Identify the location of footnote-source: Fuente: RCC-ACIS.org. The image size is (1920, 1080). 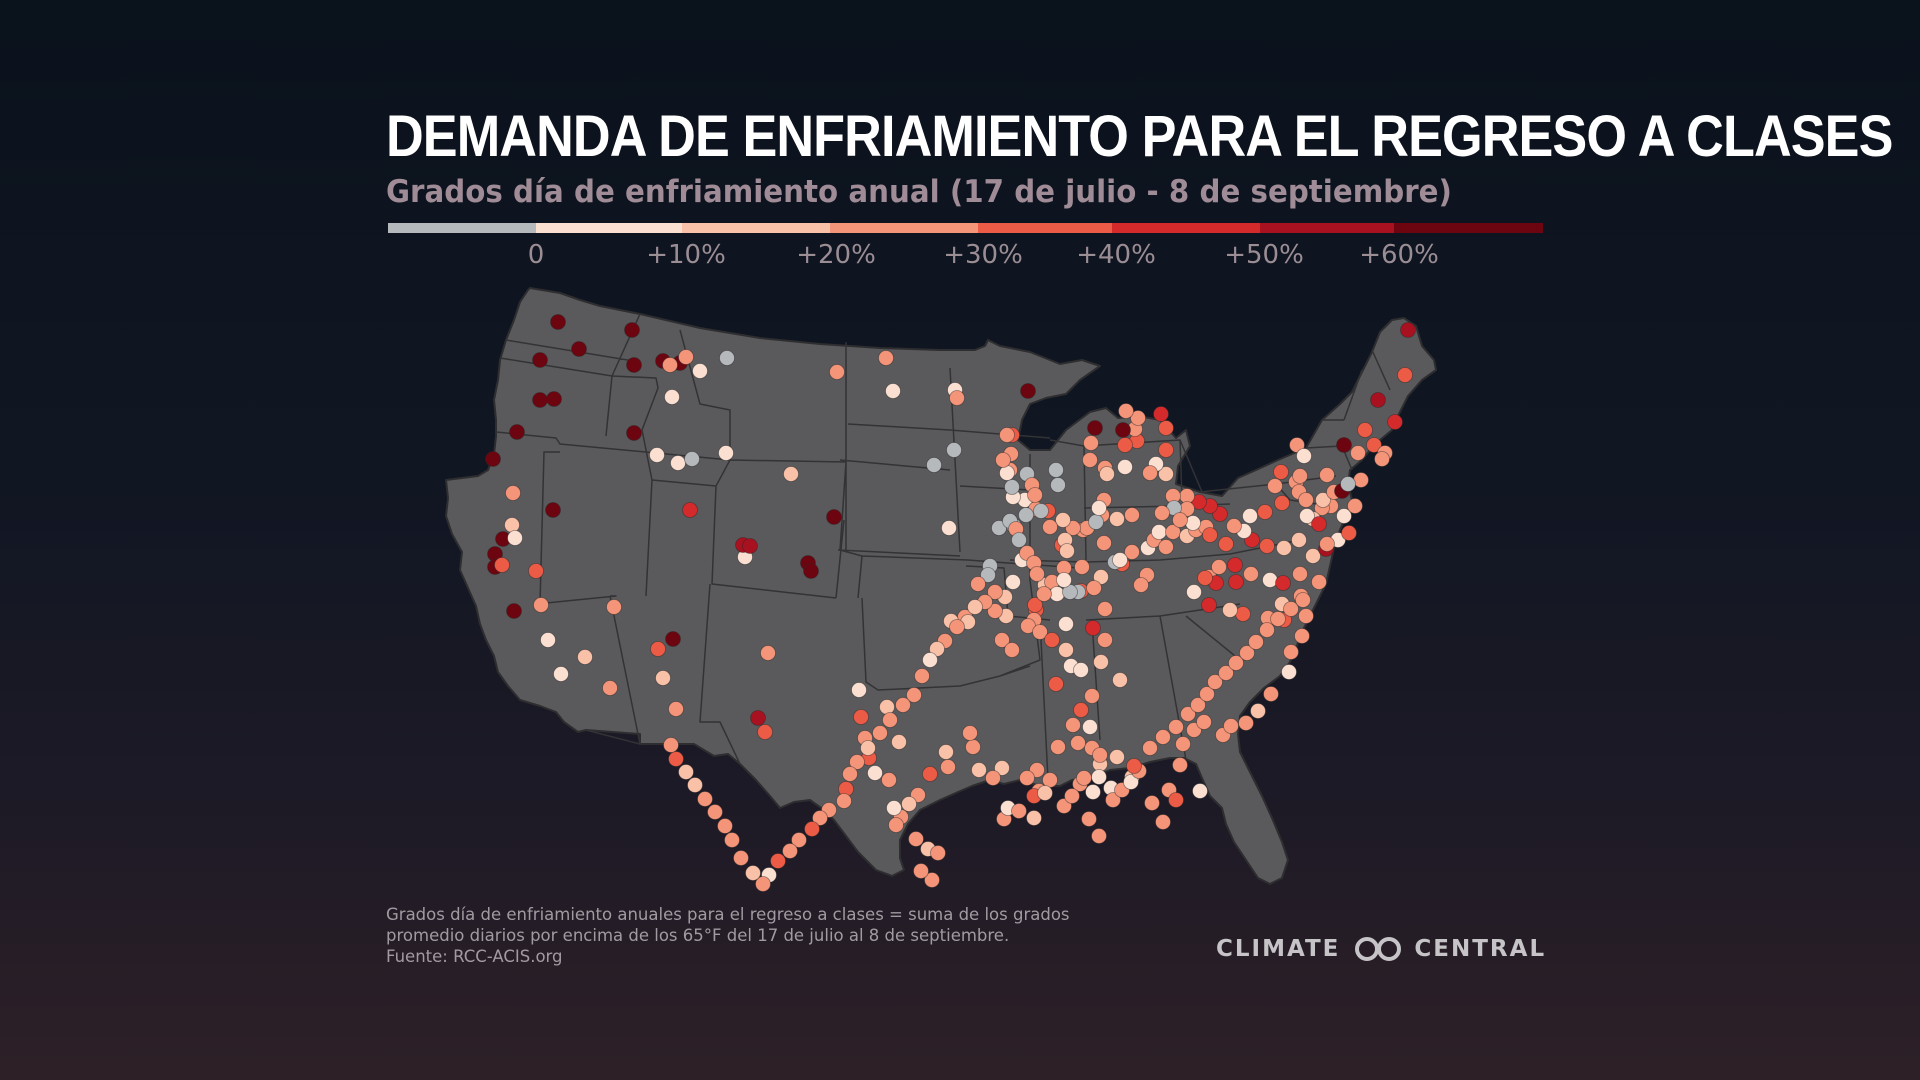
(474, 956).